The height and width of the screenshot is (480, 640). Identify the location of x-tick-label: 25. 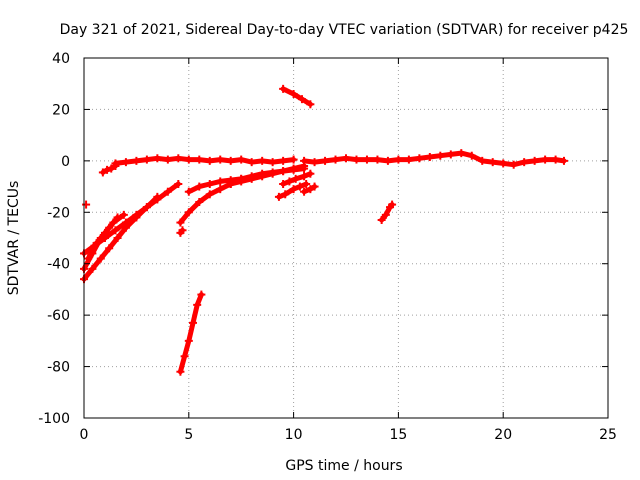
(608, 435).